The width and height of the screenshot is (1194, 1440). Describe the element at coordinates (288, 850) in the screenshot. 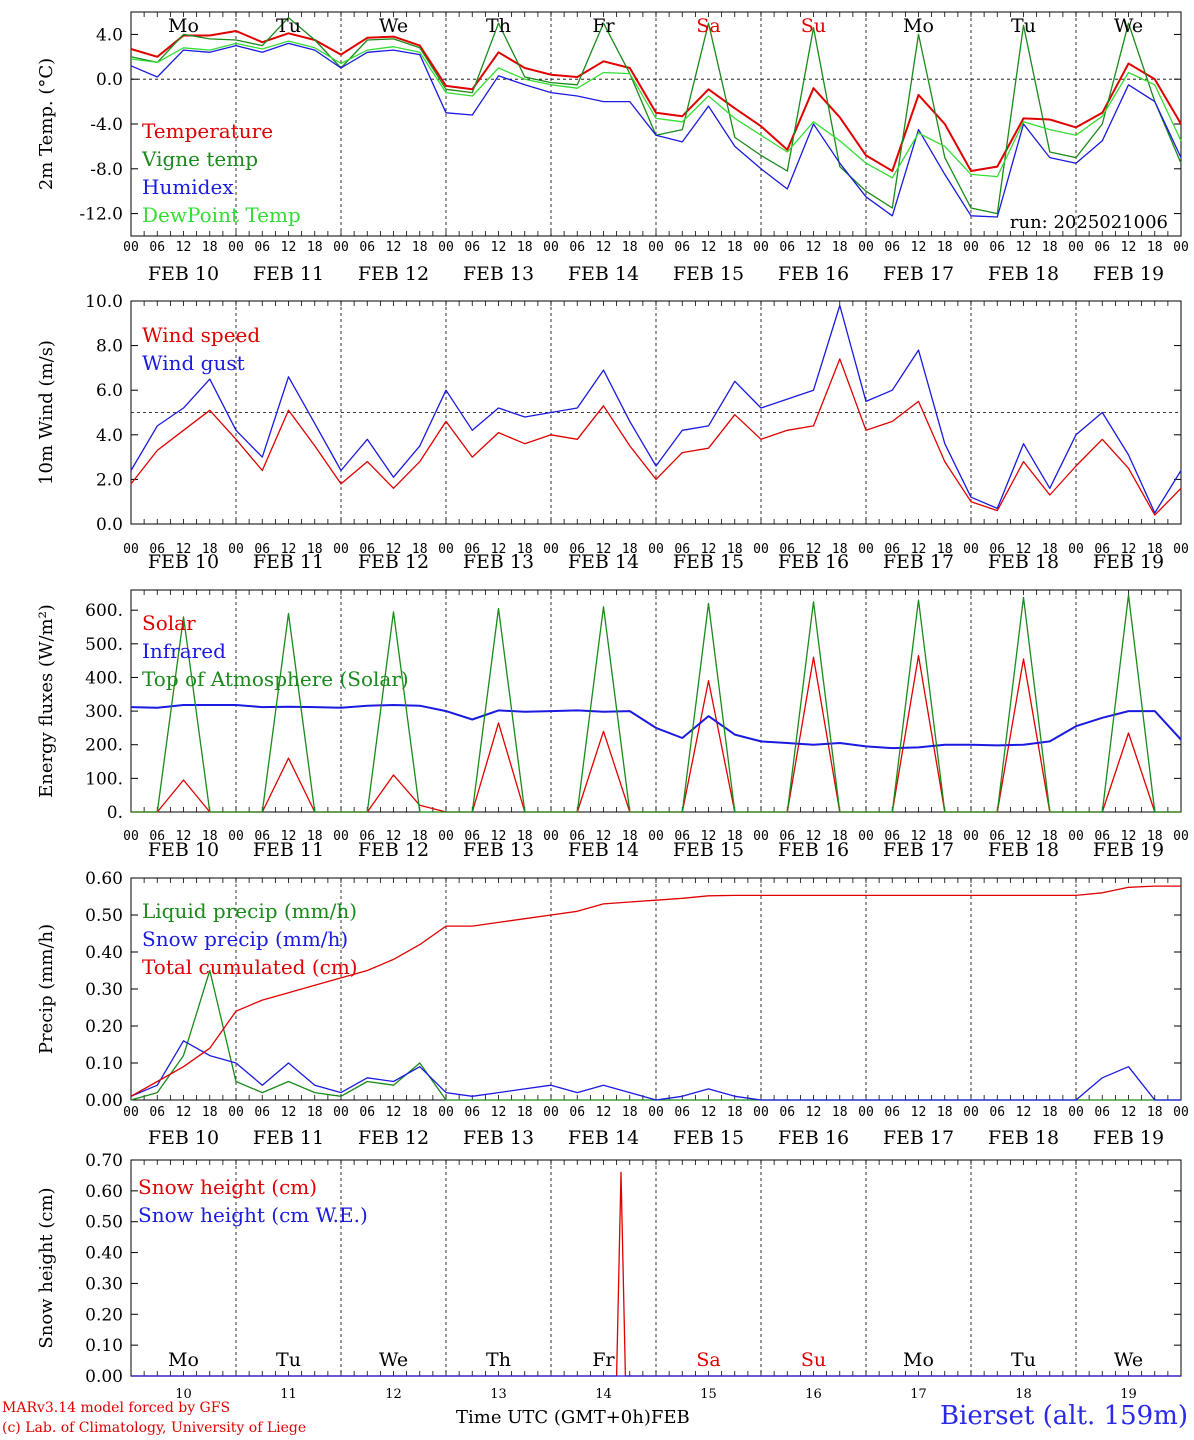

I see `energy-date-label: FEB 11` at that location.